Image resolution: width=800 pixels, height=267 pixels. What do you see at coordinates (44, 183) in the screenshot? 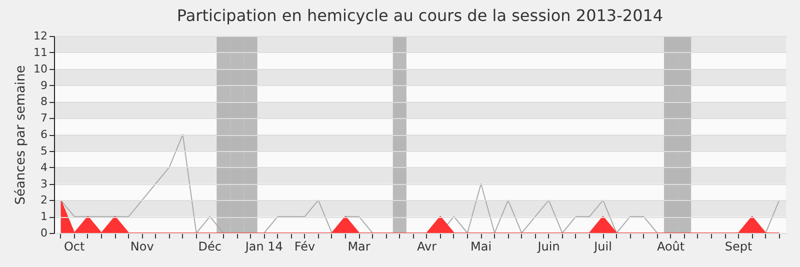
I see `y-tick-label: 3` at bounding box center [44, 183].